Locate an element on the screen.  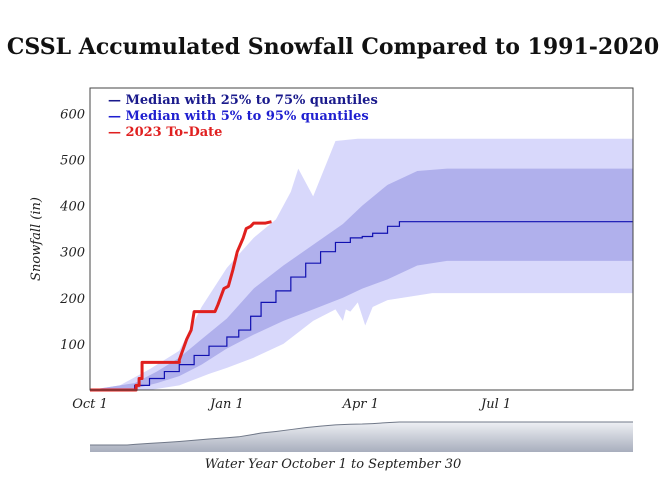
current-year-line is located at coordinates (181, 306).